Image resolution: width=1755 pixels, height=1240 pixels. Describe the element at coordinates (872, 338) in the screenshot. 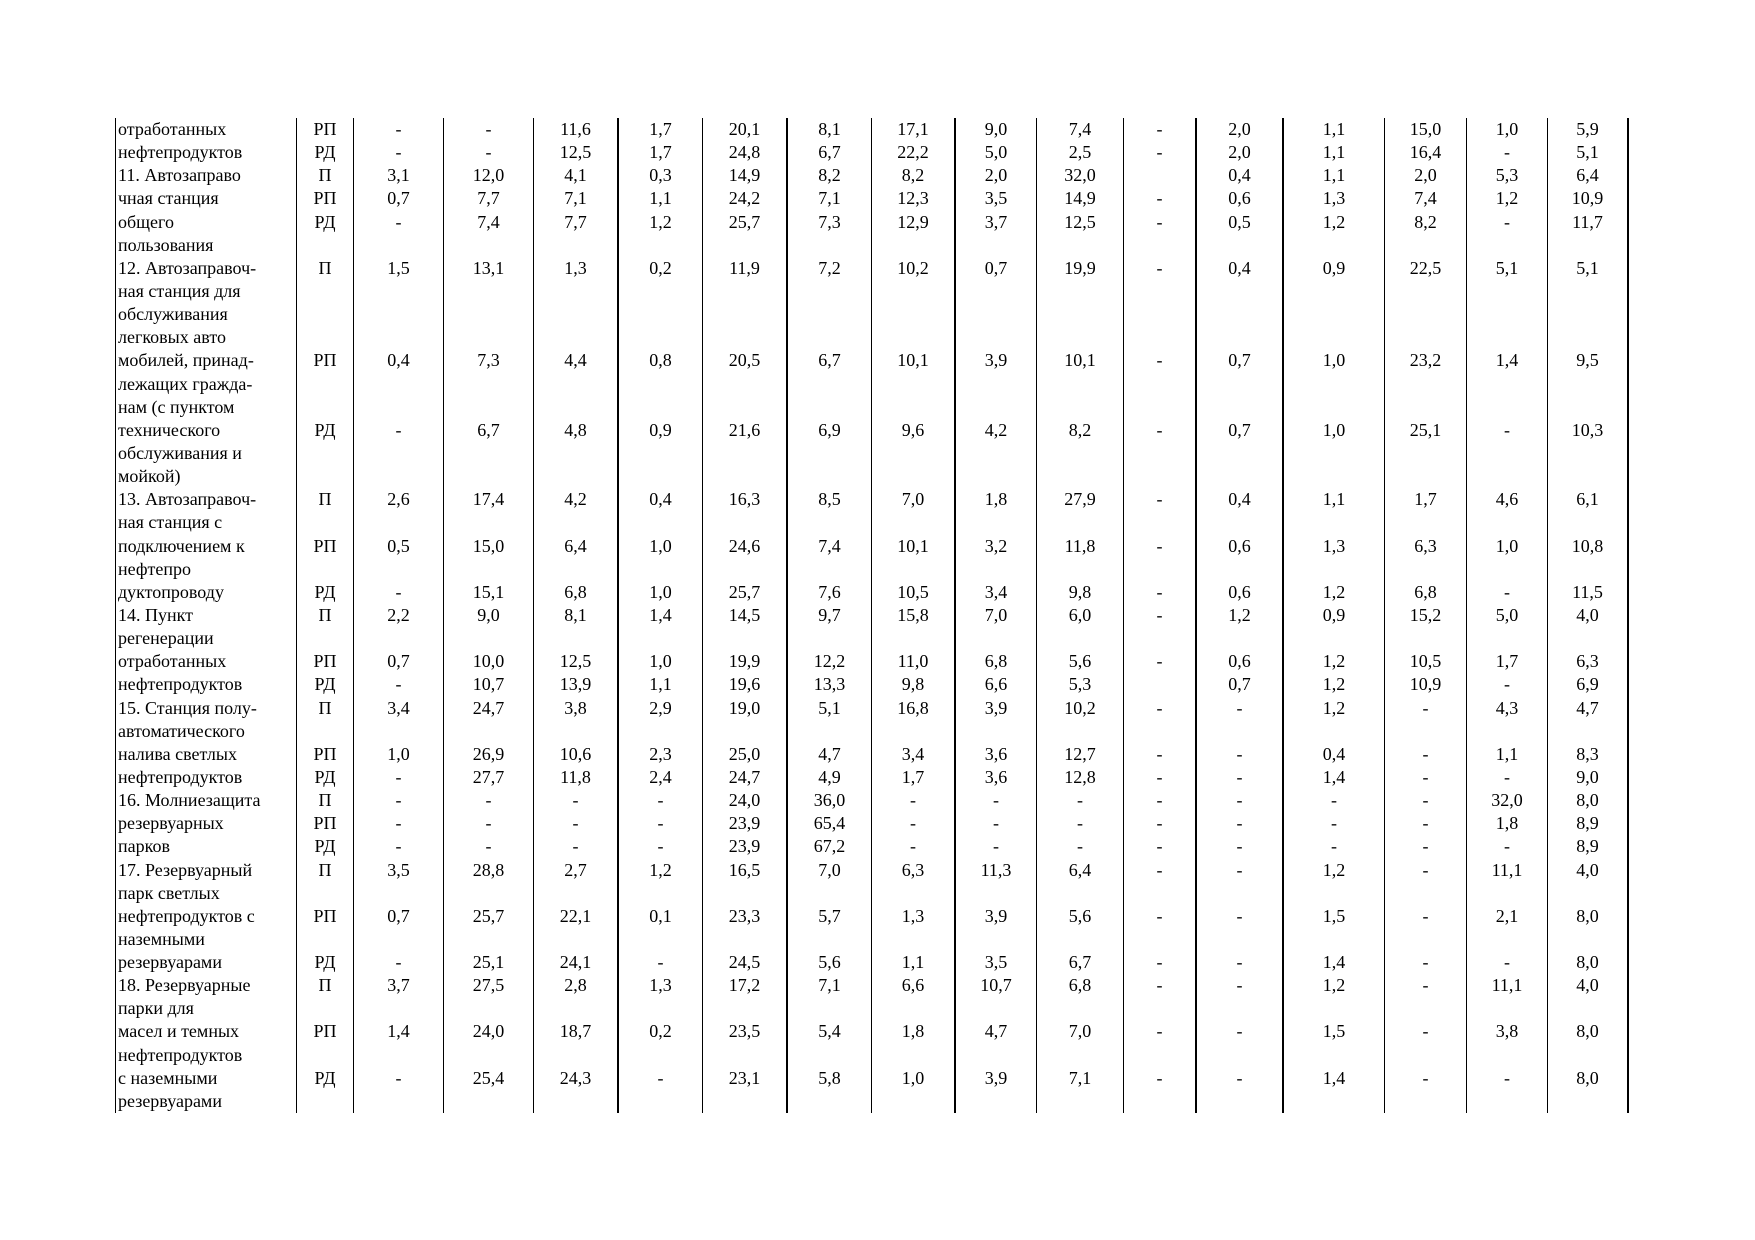

I see `table-row: легковых авто` at that location.